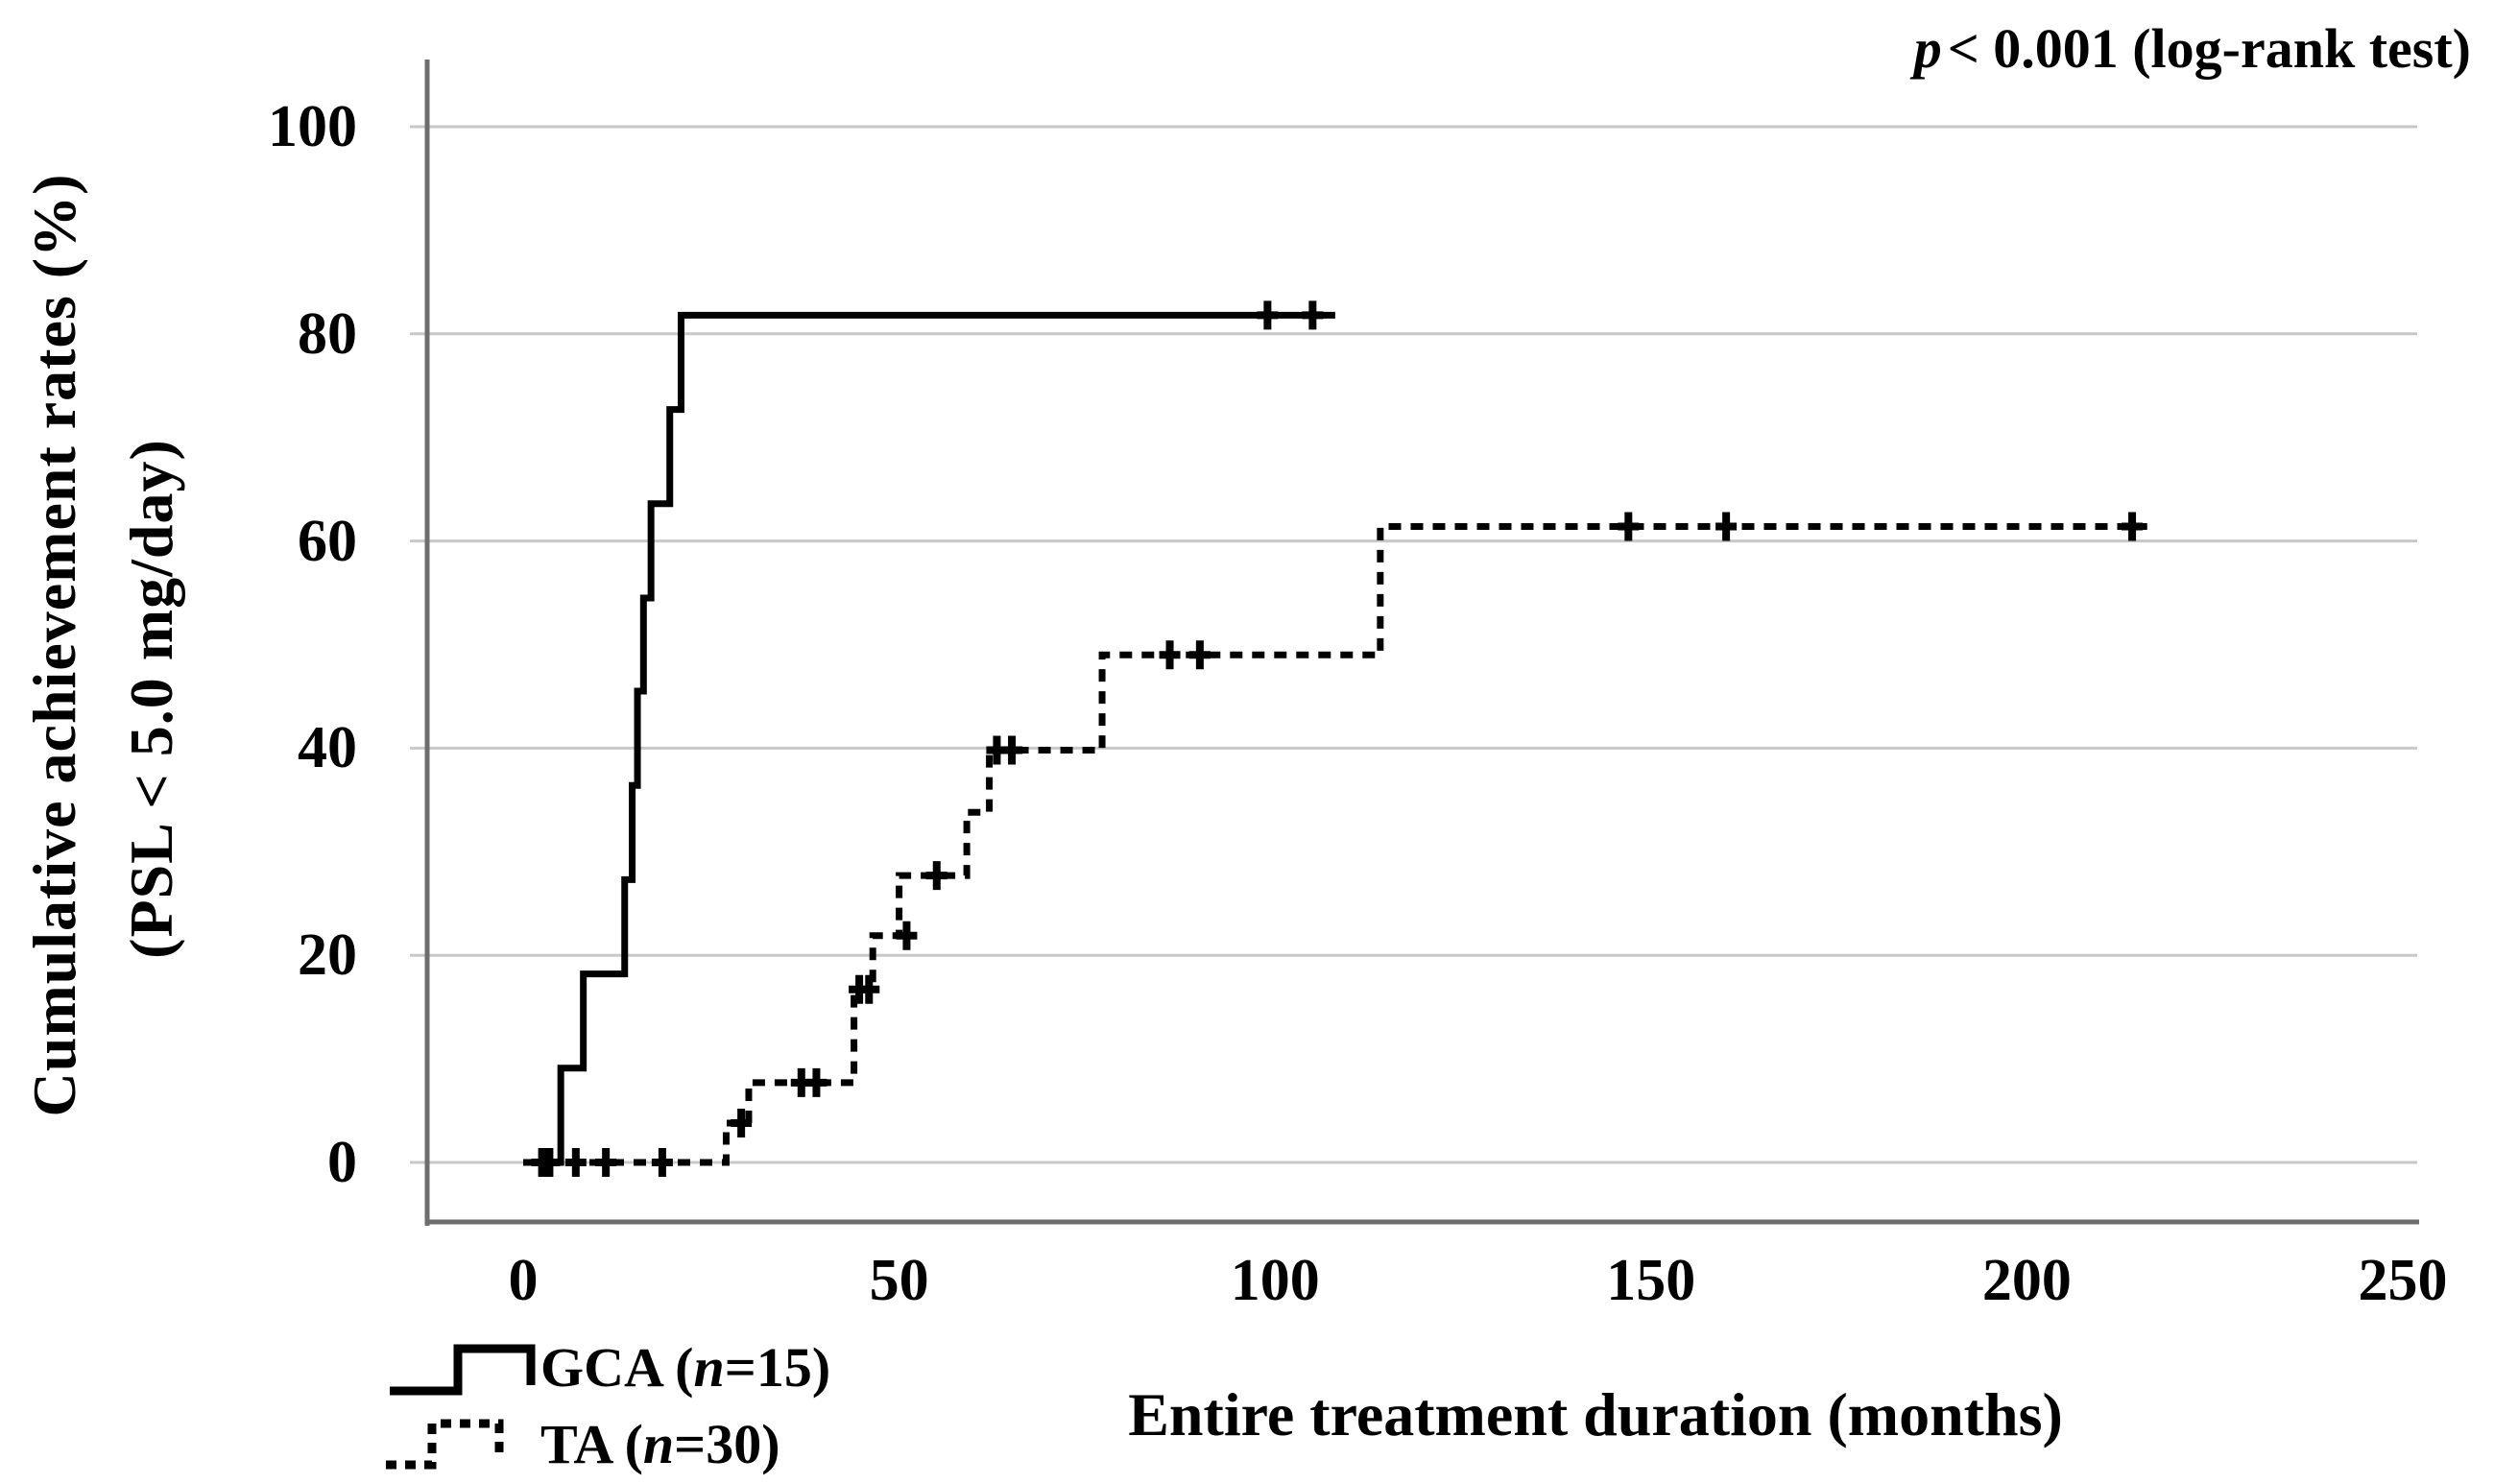 The width and height of the screenshot is (2494, 1484). Describe the element at coordinates (312, 126) in the screenshot. I see `y-tick-label-100: 100` at that location.